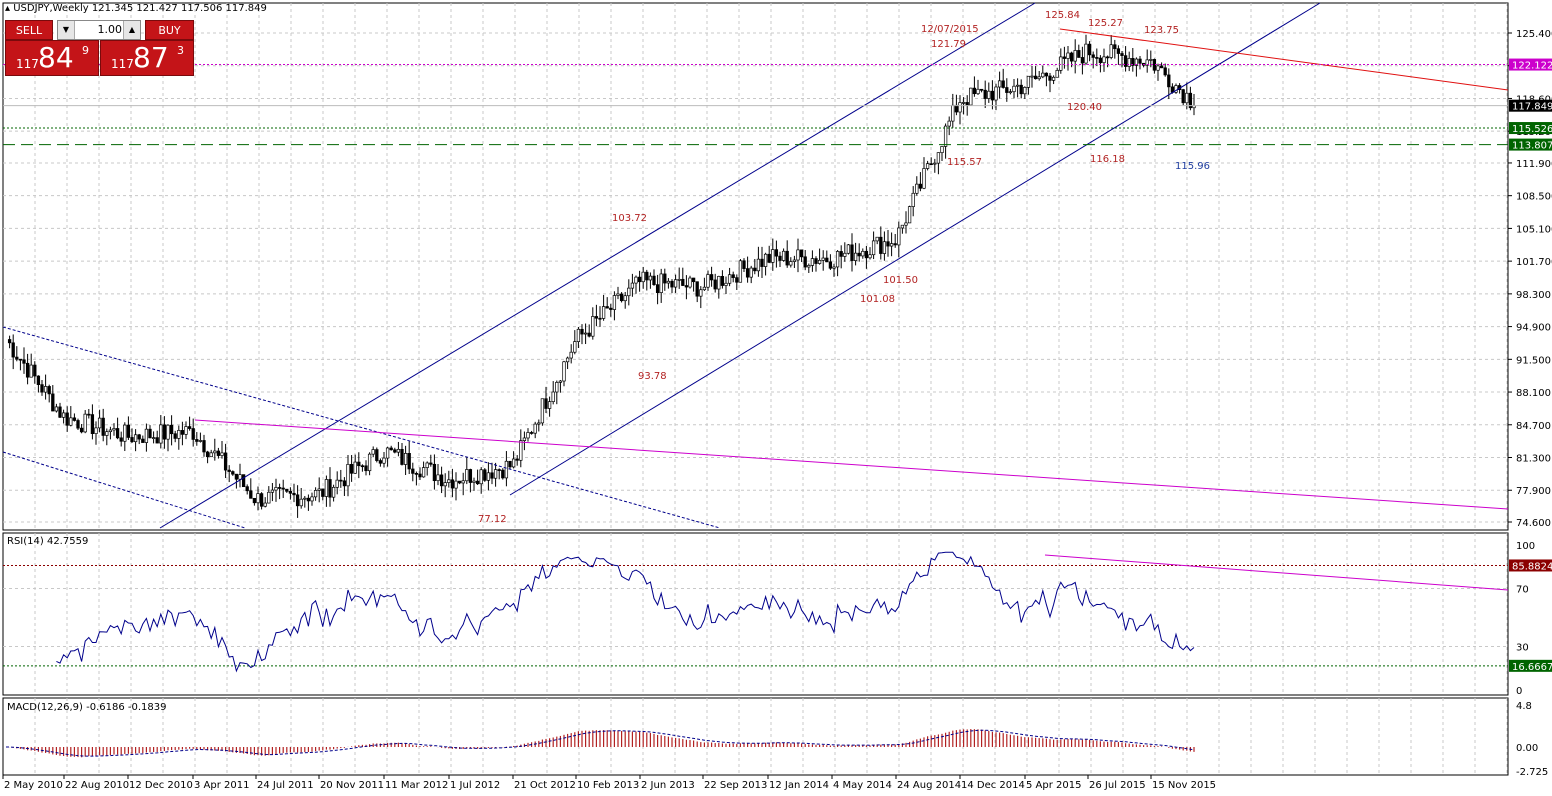 This screenshot has width=1552, height=796. I want to click on price-axis-tick: 81.300, so click(1533, 459).